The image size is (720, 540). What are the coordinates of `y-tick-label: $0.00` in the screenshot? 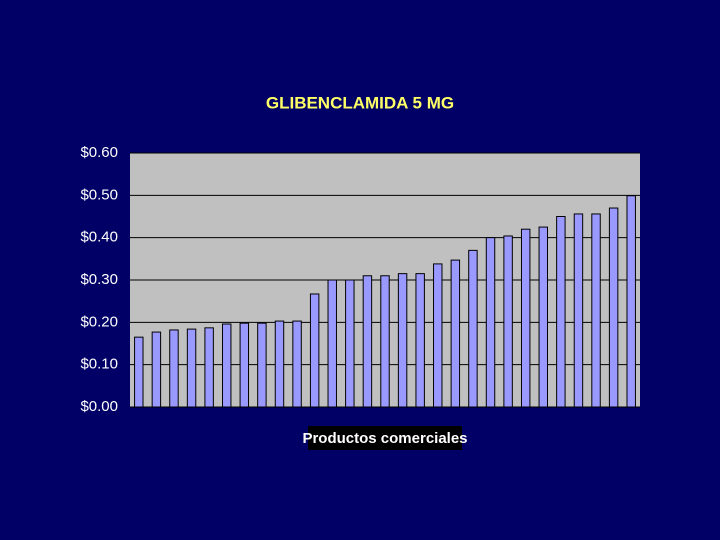 It's located at (99, 406).